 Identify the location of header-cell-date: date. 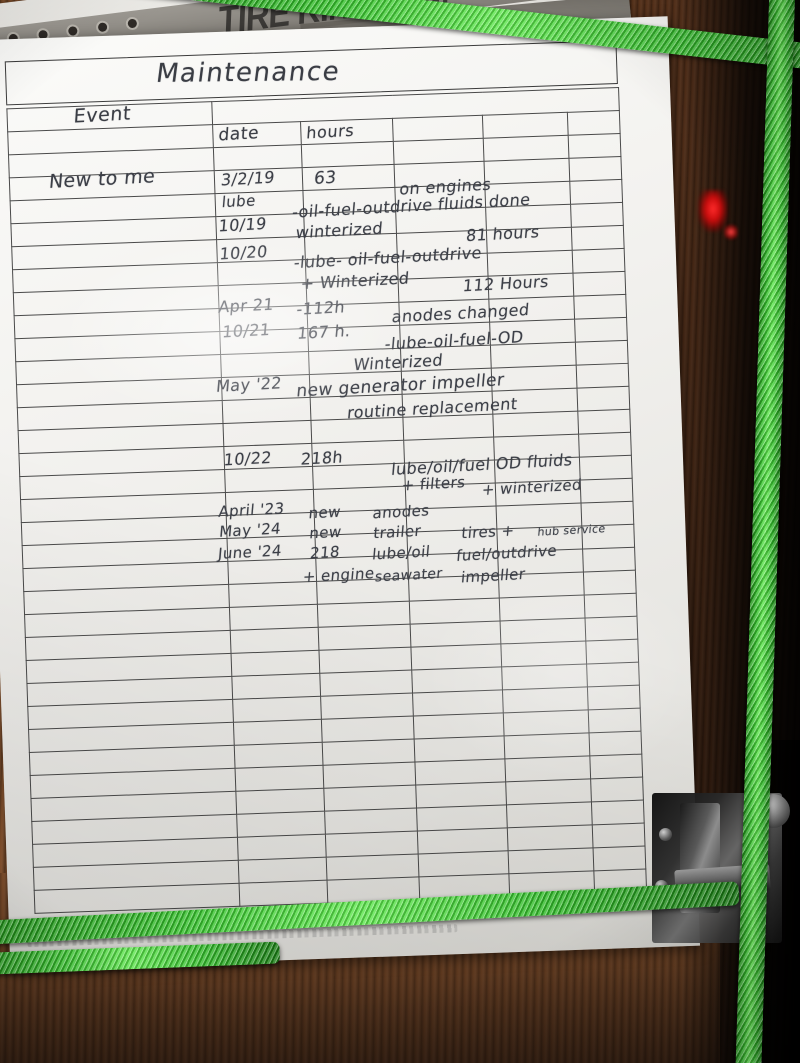
(257, 134).